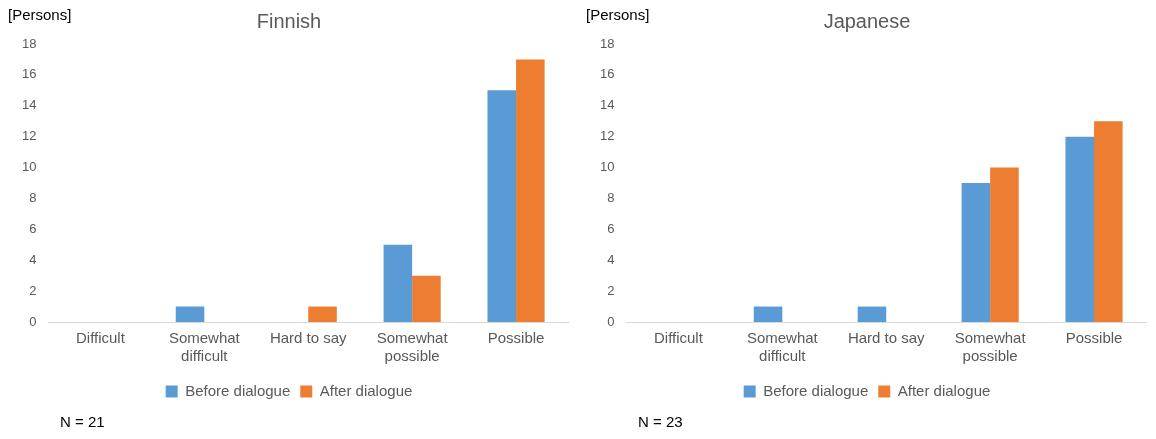 The height and width of the screenshot is (439, 1156). I want to click on text: N = 21, so click(82, 421).